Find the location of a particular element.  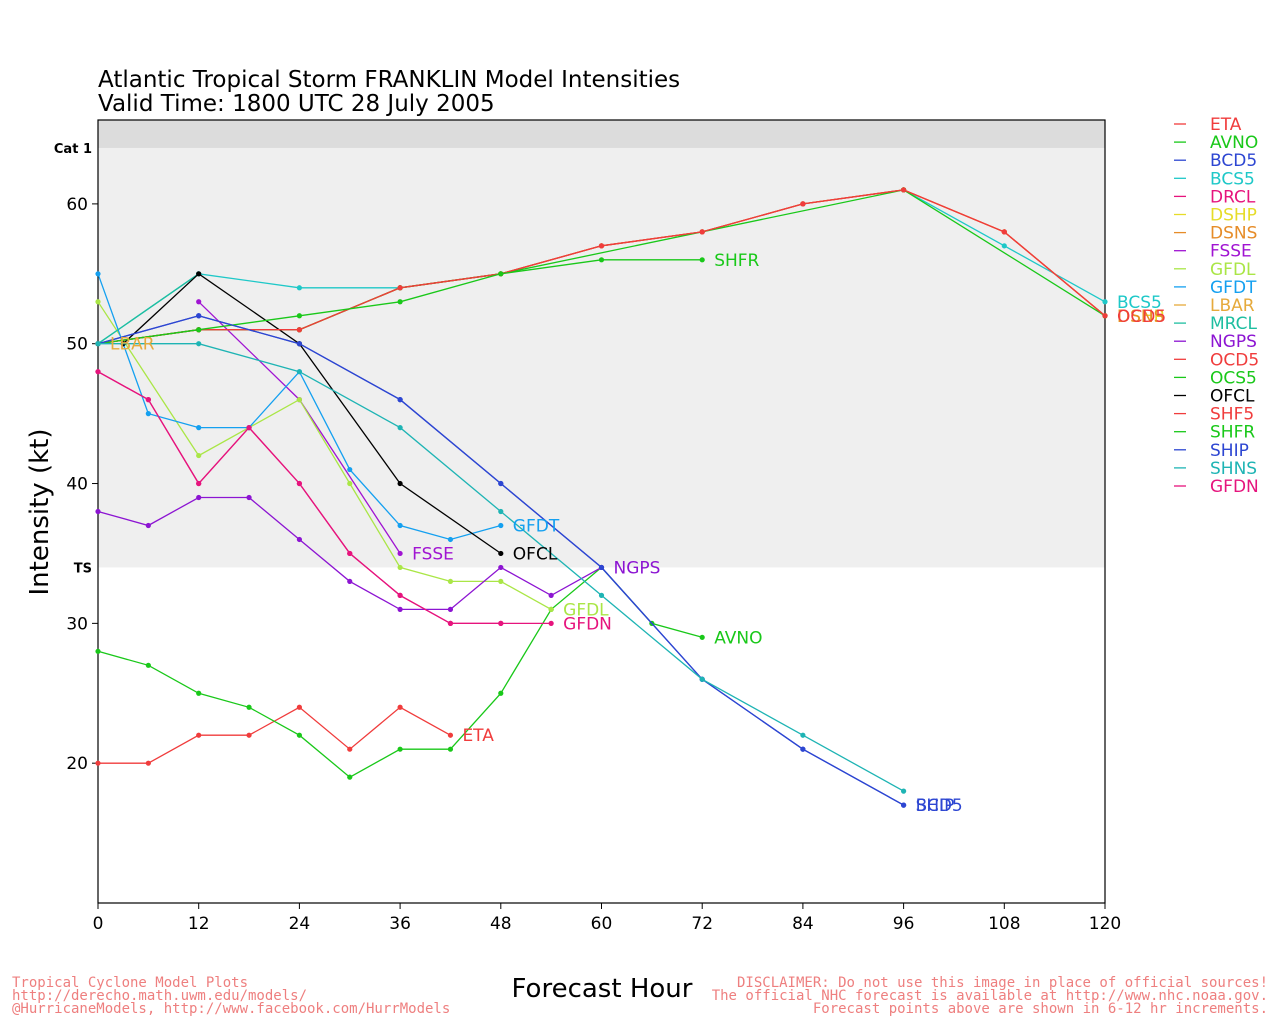

end-label-ship: SHIP is located at coordinates (935, 806).